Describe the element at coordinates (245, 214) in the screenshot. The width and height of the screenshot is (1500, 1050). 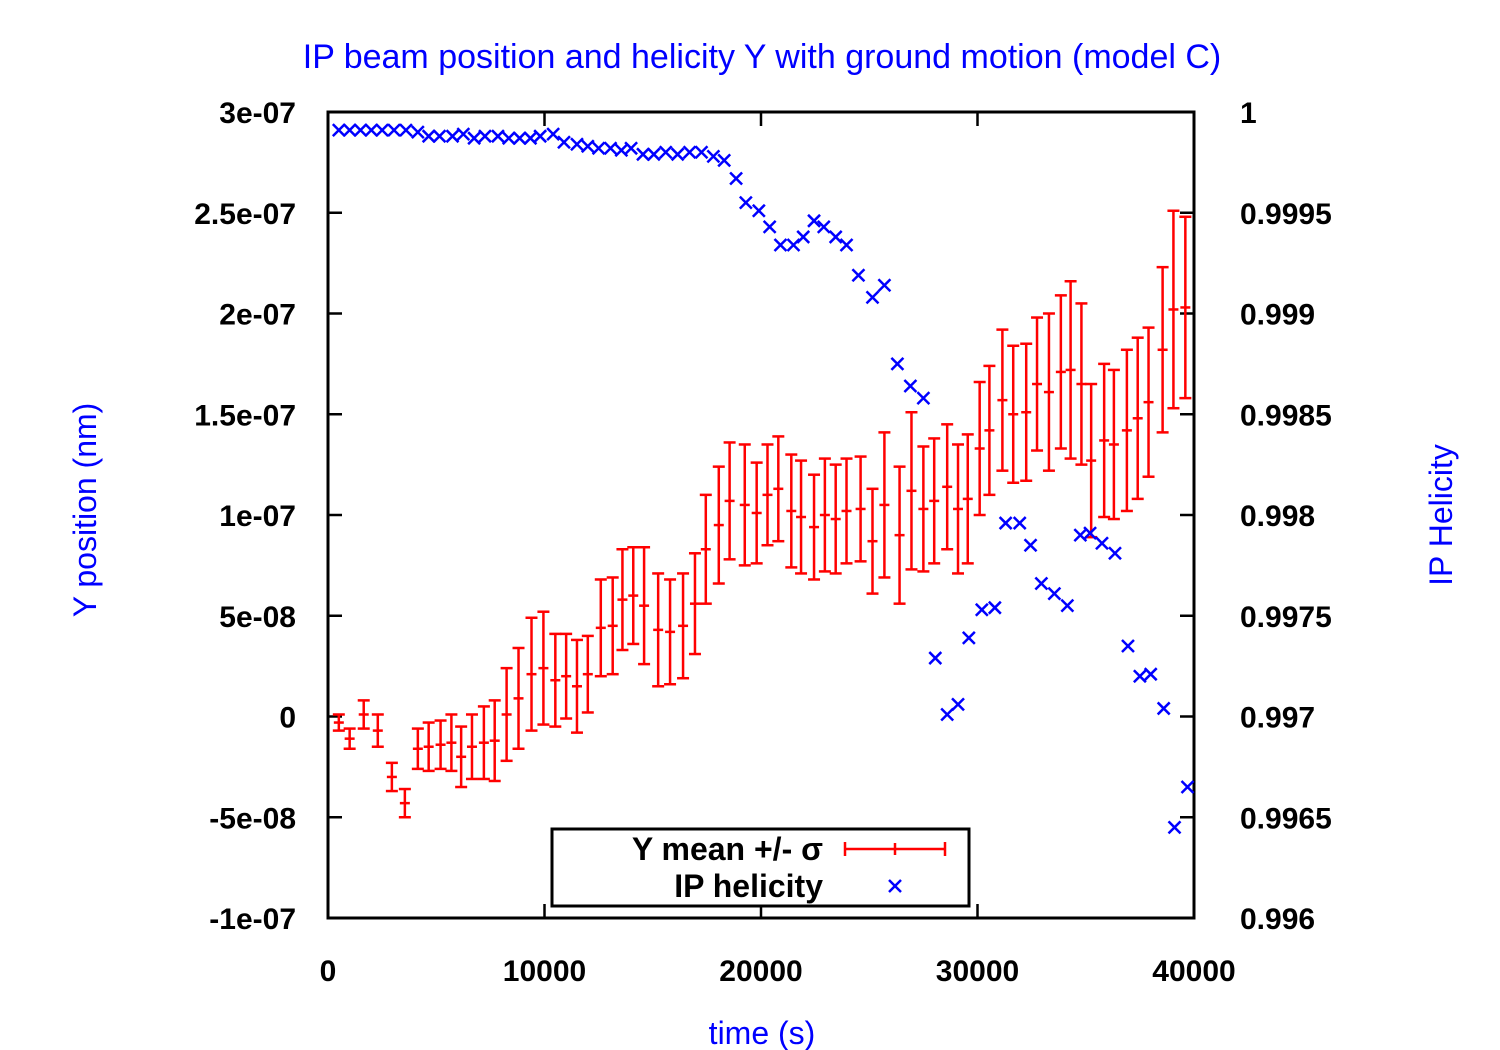
I see `y-tick-label: 2.5e-07` at that location.